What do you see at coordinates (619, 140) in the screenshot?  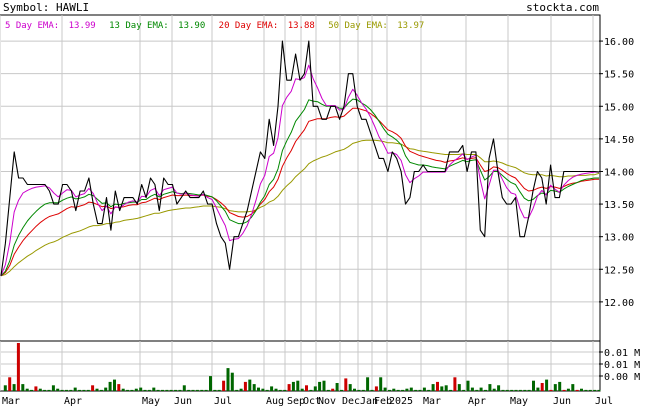 I see `y-tick-label: 14.50` at bounding box center [619, 140].